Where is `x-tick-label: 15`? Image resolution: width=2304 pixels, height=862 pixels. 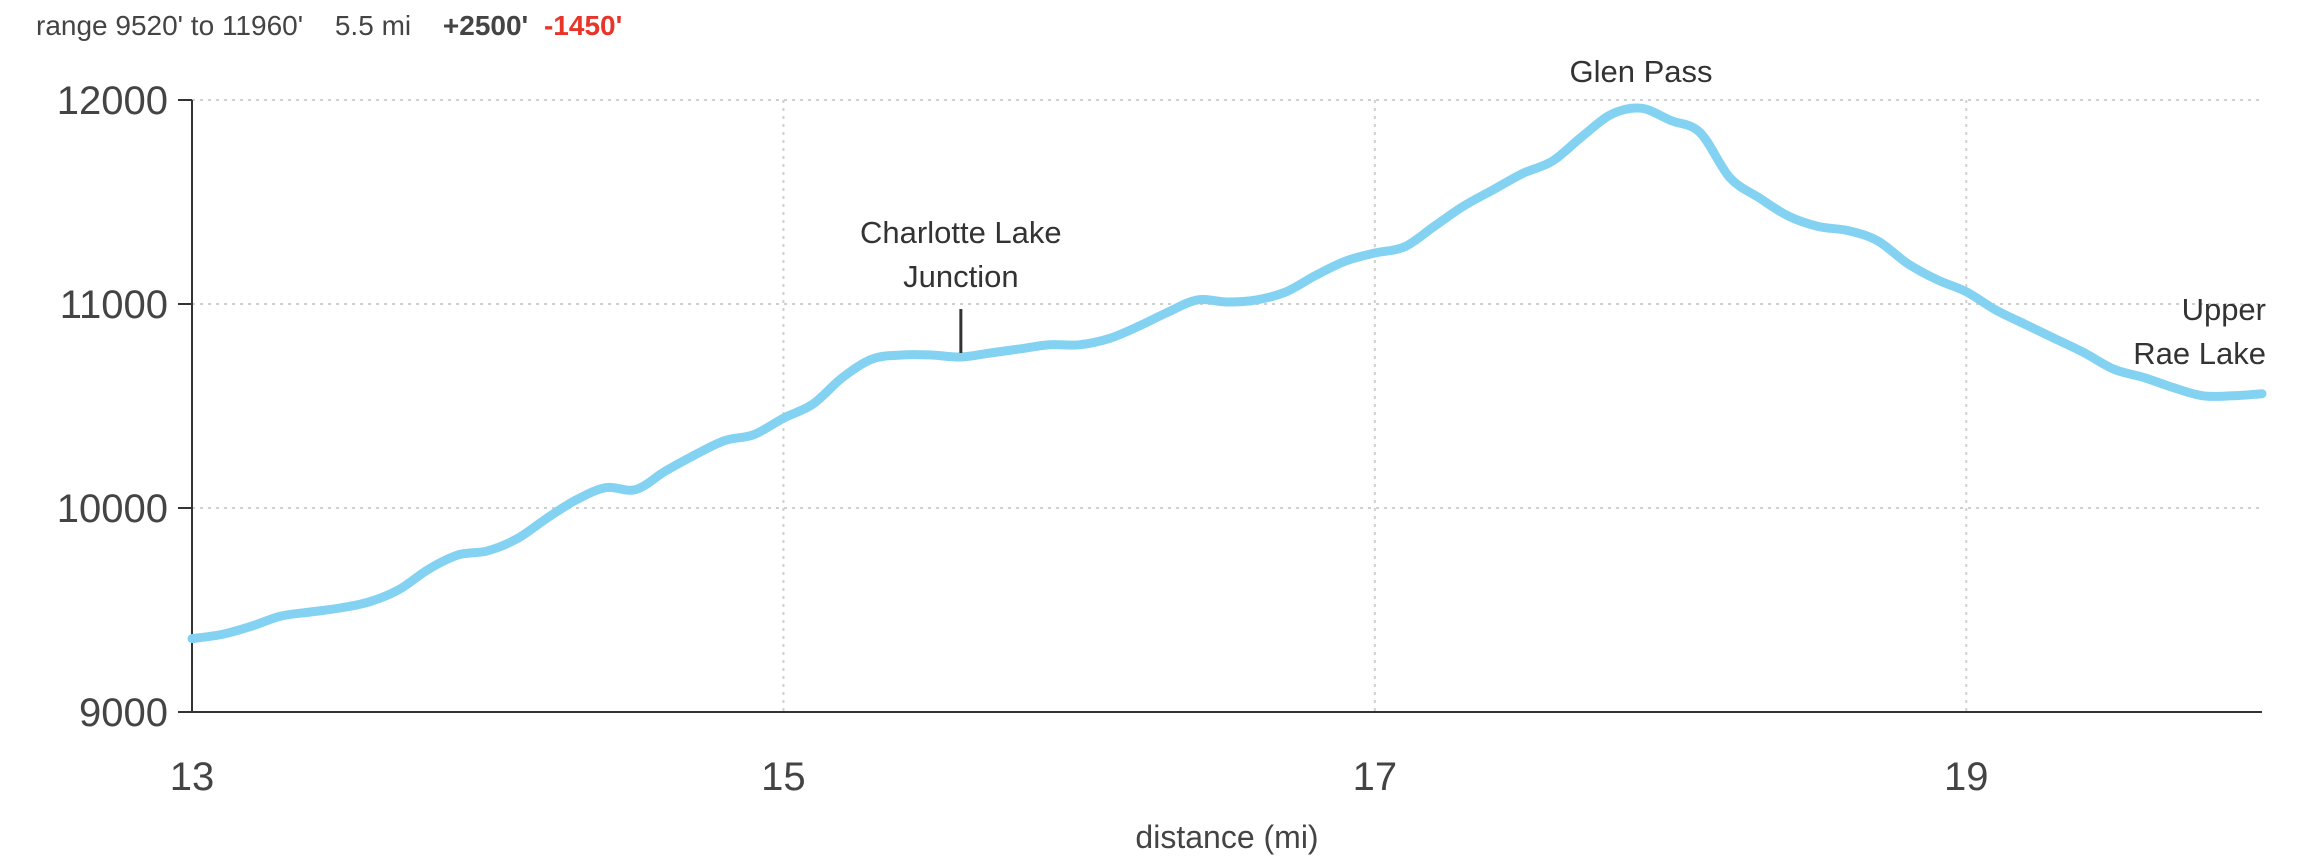
x-tick-label: 15 is located at coordinates (783, 777).